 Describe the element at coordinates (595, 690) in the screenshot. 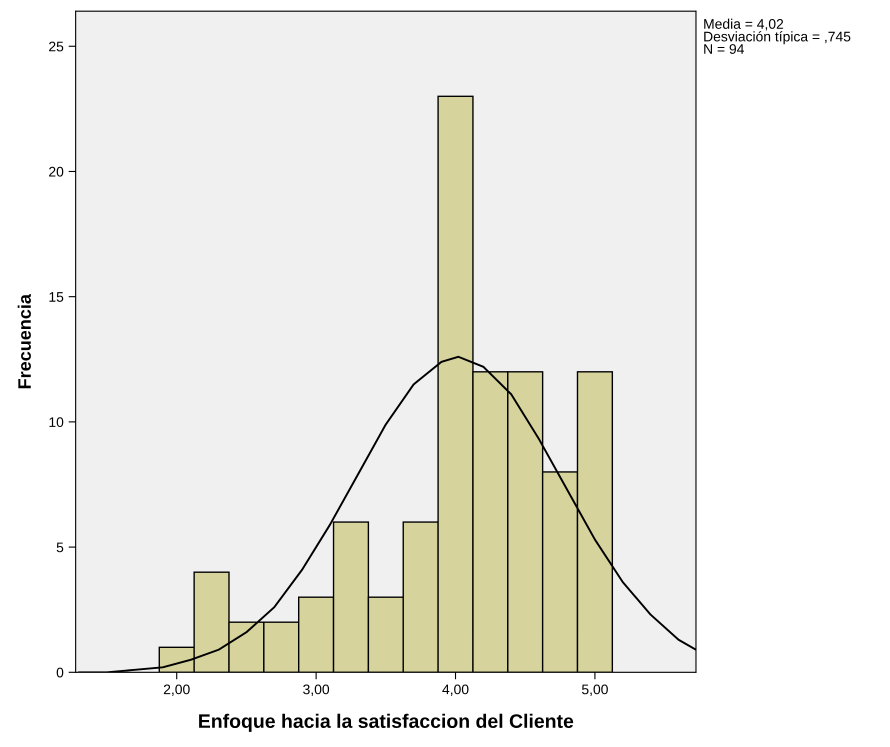

I see `x-tick-label: 5,00` at that location.